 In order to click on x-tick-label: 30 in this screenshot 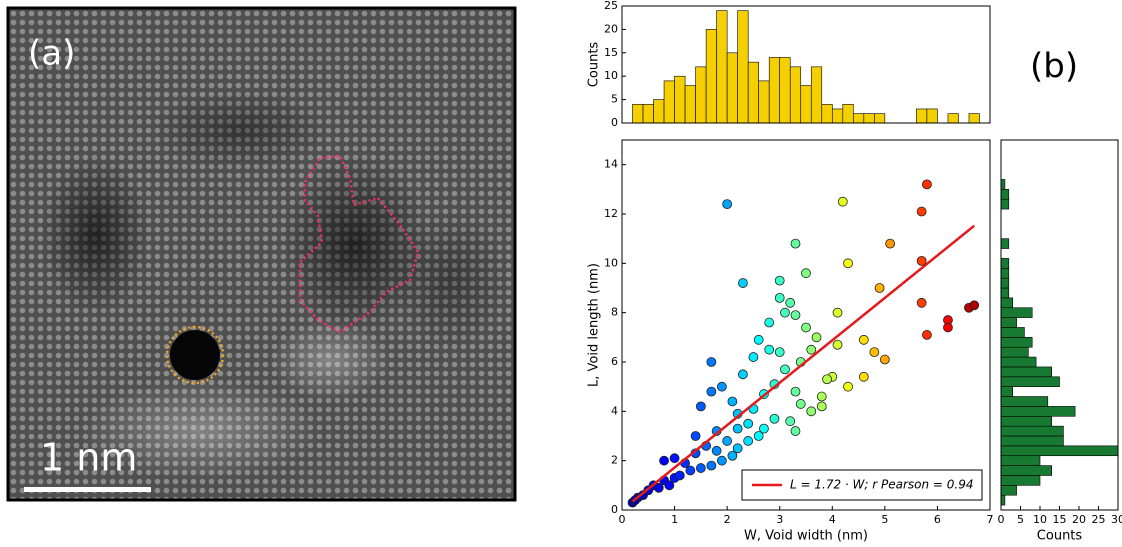, I will do `click(1116, 519)`.